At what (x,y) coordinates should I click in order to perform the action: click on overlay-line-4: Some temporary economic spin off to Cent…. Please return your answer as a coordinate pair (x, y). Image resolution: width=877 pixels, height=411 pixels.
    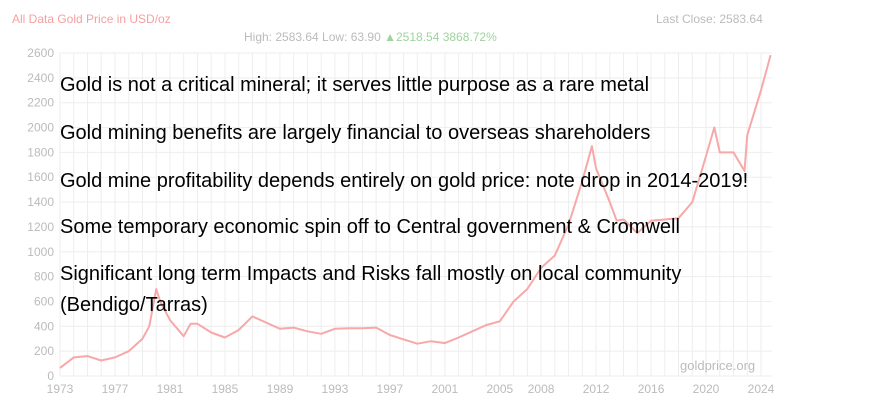
    Looking at the image, I should click on (370, 227).